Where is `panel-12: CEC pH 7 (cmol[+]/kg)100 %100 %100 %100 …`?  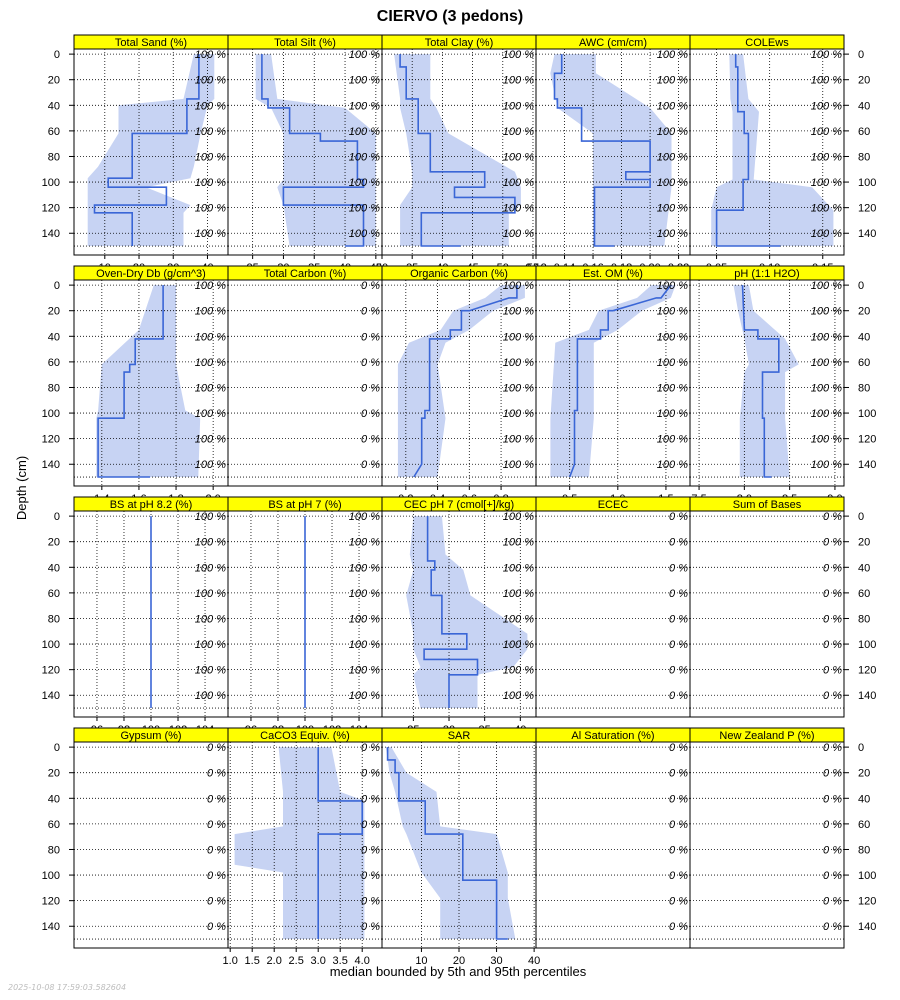
panel-12: CEC pH 7 (cmol[+]/kg)100 %100 %100 %100 … is located at coordinates (459, 616).